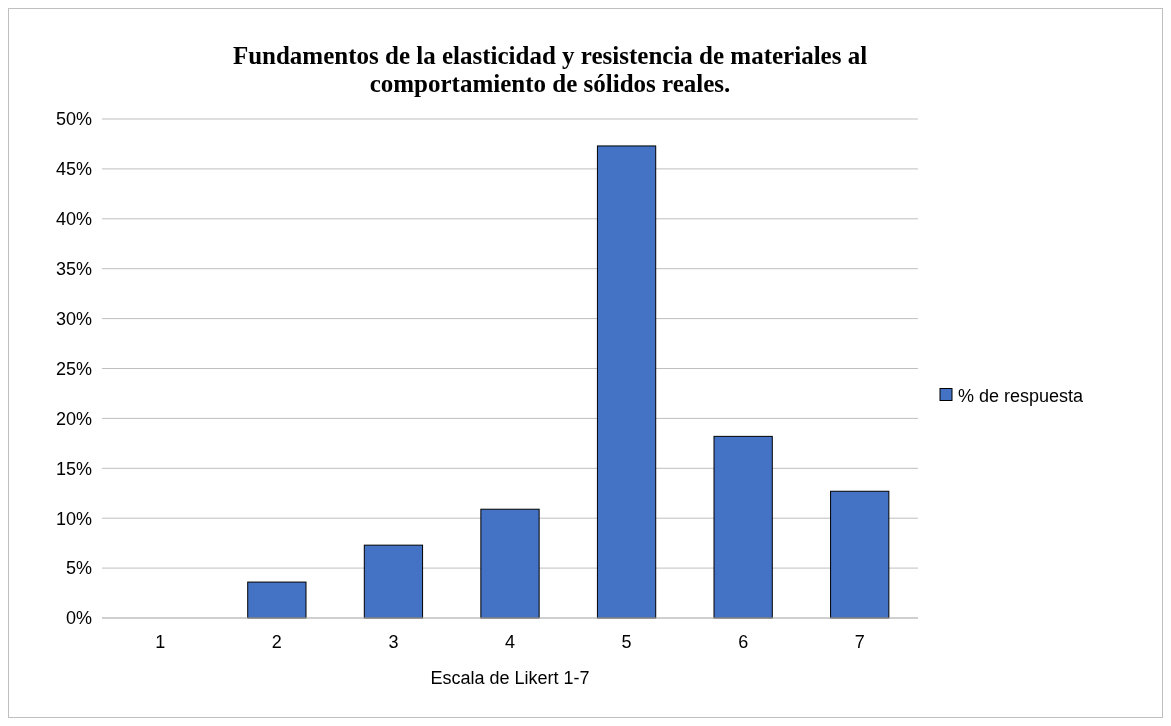 The image size is (1171, 726). Describe the element at coordinates (73, 418) in the screenshot. I see `y-tick-label: 20%` at that location.